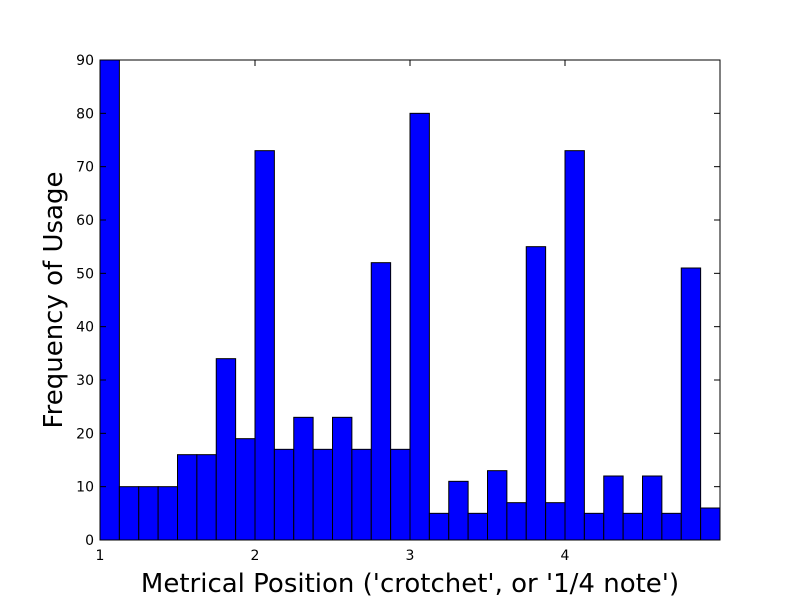  I want to click on y-tick-label: 10, so click(85, 488).